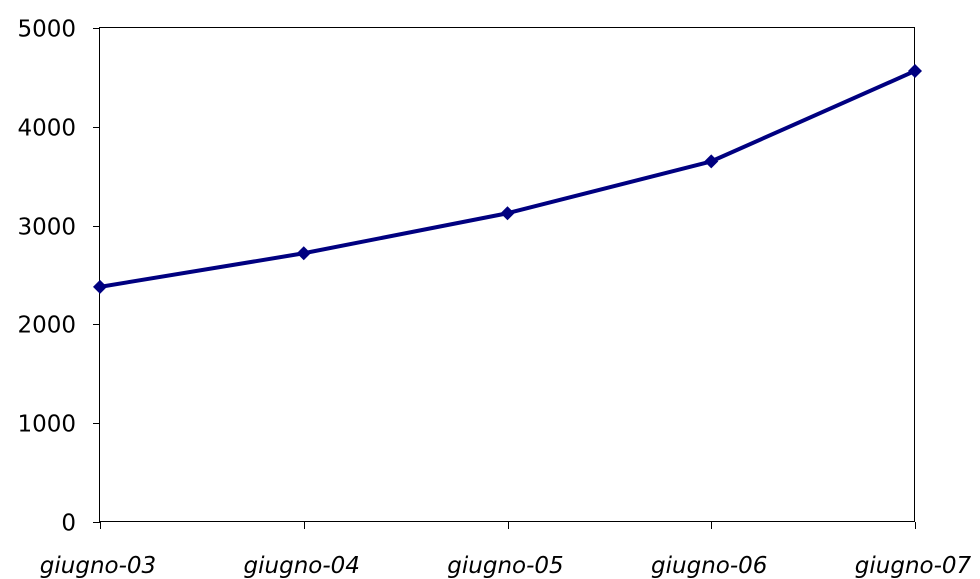  I want to click on y-tick-label: 4000, so click(46, 129).